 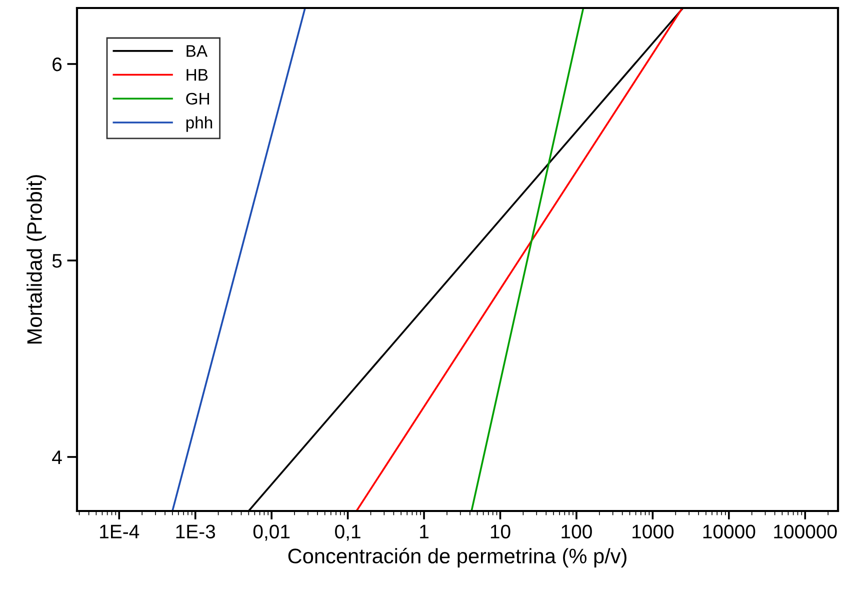 I want to click on x-tick-label: 100, so click(x=577, y=531).